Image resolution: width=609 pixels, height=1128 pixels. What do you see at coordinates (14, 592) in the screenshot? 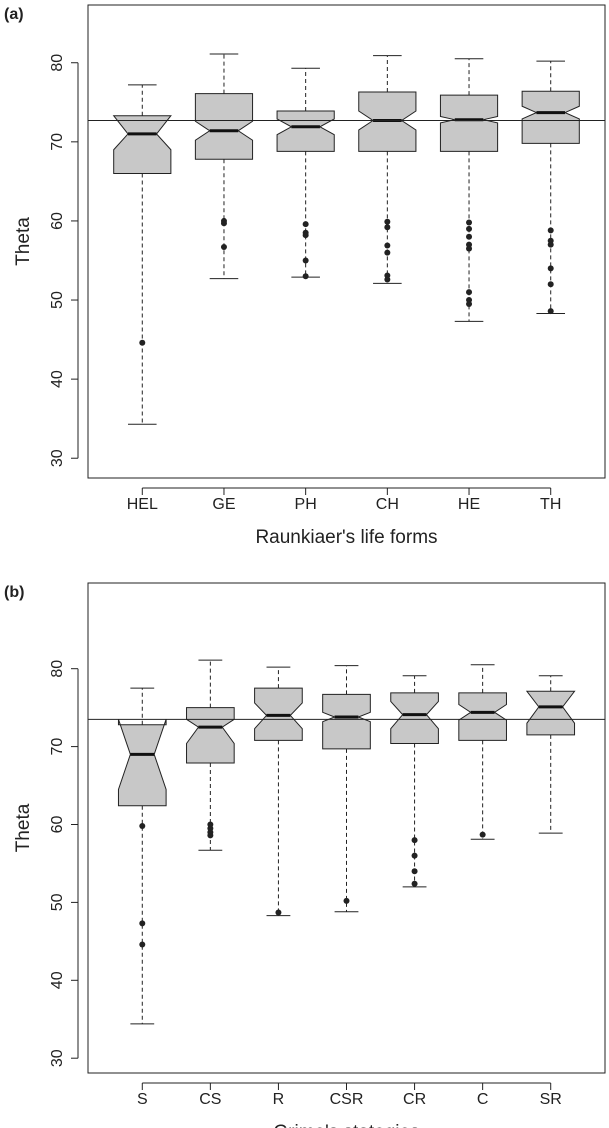
I see `panel-label: (b)` at bounding box center [14, 592].